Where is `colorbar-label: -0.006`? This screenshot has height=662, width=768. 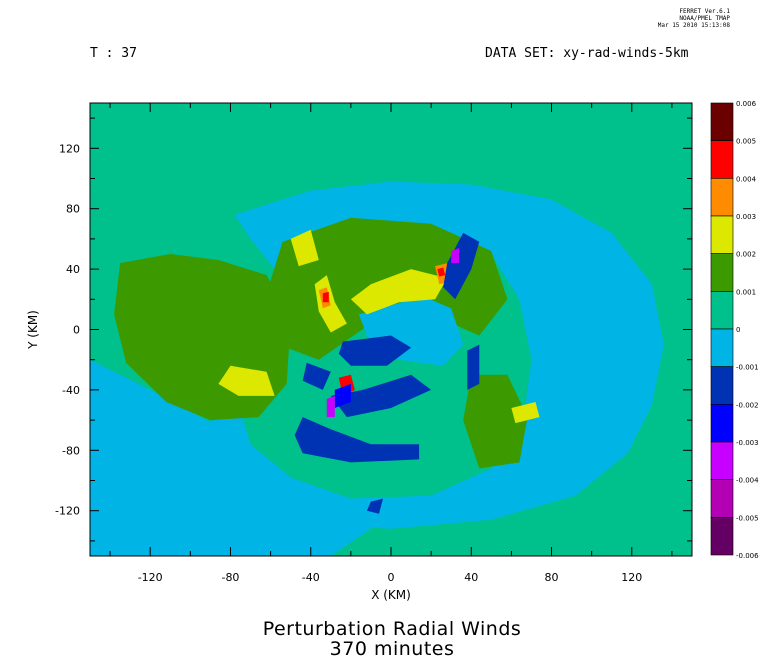 colorbar-label: -0.006 is located at coordinates (747, 556).